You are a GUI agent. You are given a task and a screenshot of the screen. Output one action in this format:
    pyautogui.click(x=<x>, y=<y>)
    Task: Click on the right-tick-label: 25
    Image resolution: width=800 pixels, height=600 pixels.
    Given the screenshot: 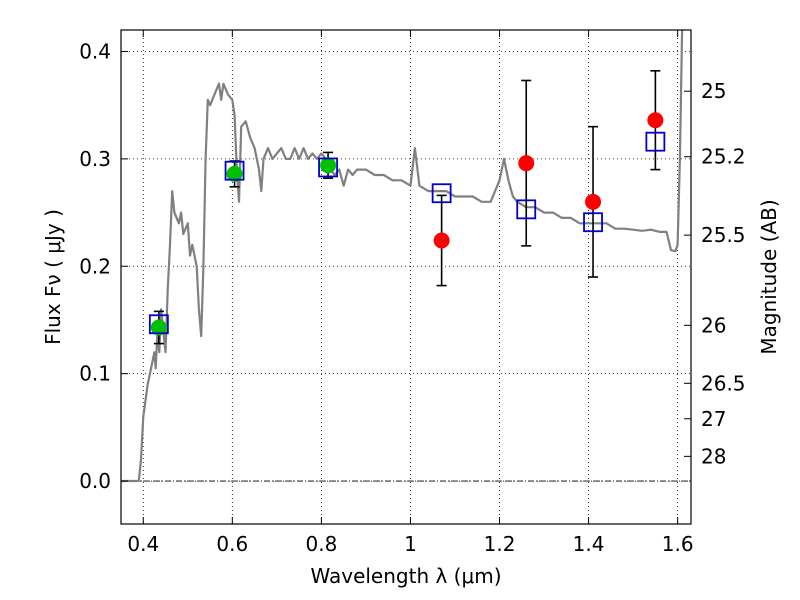 What is the action you would take?
    pyautogui.click(x=713, y=91)
    